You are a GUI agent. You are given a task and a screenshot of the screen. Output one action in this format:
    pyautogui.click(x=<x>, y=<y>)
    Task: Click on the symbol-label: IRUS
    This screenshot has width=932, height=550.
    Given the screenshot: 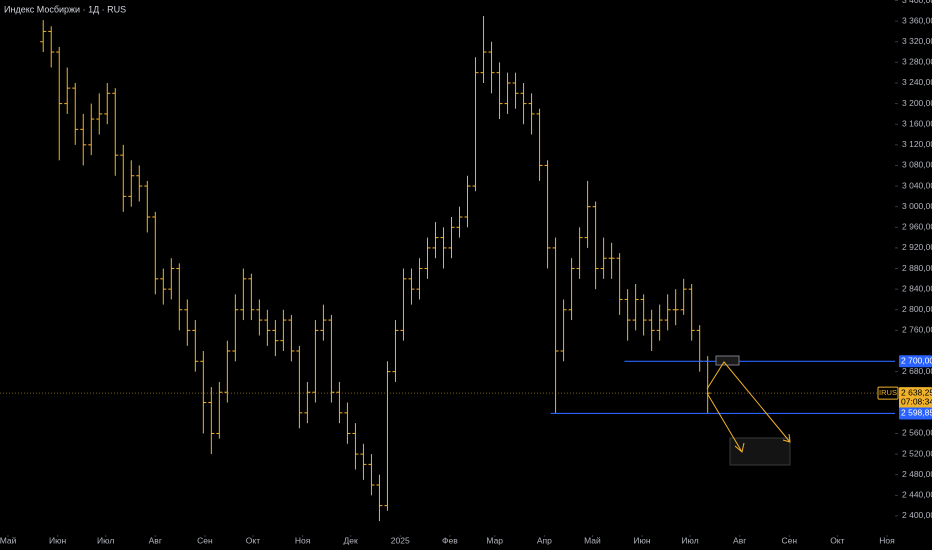 What is the action you would take?
    pyautogui.click(x=888, y=392)
    